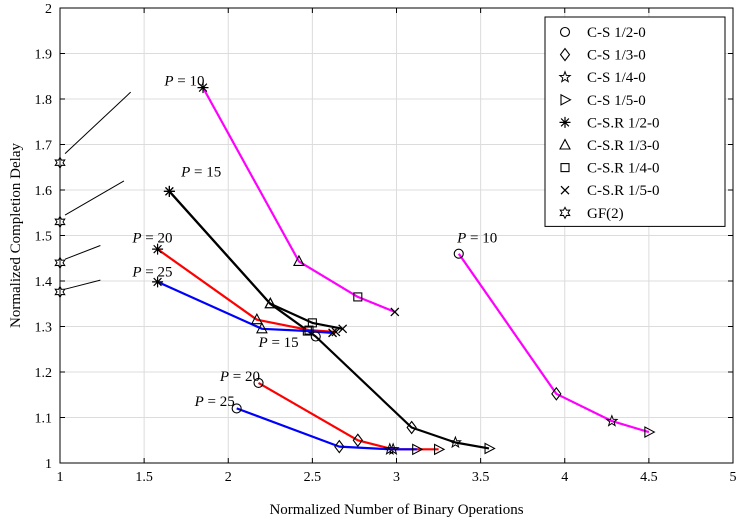  I want to click on legend-entry: C-S.R 1/2-0, so click(609, 123).